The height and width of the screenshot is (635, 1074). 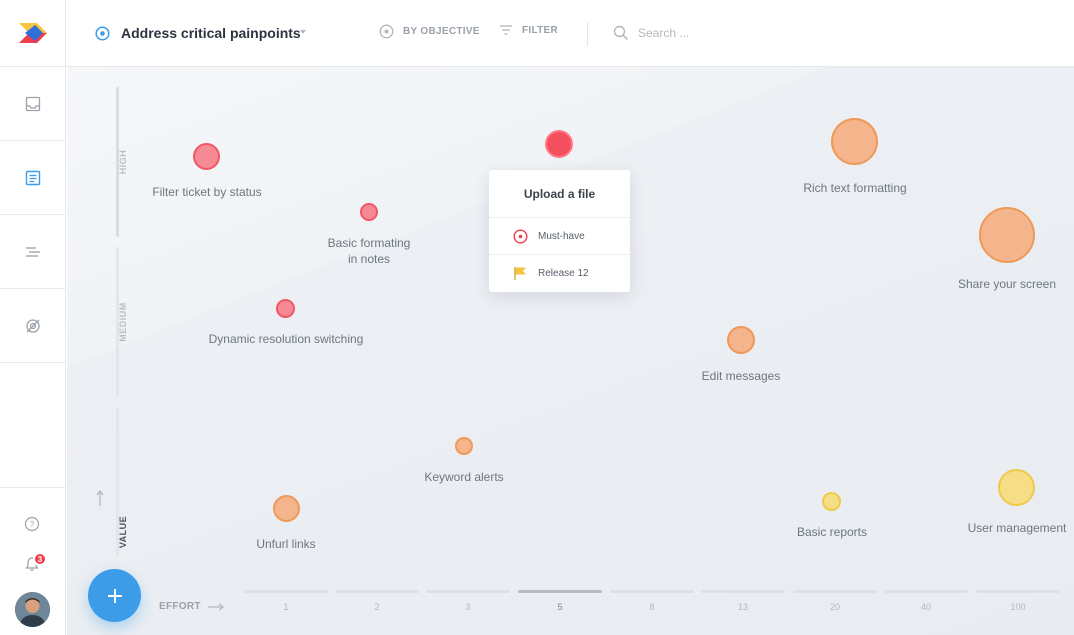 What do you see at coordinates (506, 30) in the screenshot?
I see `filter-icon` at bounding box center [506, 30].